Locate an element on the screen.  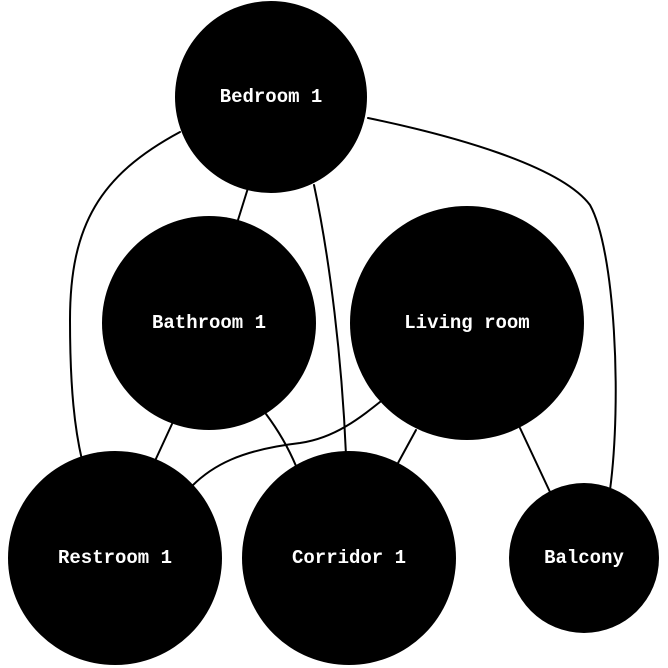
node-bathroom1-label: Bathroom 1 is located at coordinates (209, 323).